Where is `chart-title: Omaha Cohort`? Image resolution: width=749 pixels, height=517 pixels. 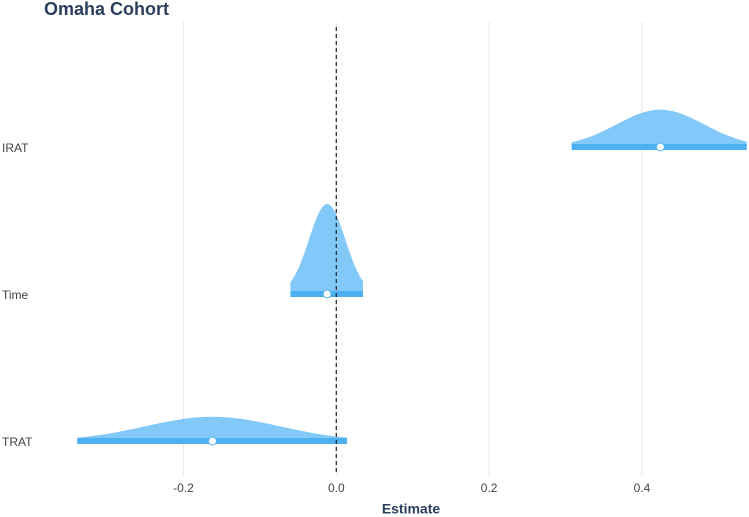 chart-title: Omaha Cohort is located at coordinates (106, 9).